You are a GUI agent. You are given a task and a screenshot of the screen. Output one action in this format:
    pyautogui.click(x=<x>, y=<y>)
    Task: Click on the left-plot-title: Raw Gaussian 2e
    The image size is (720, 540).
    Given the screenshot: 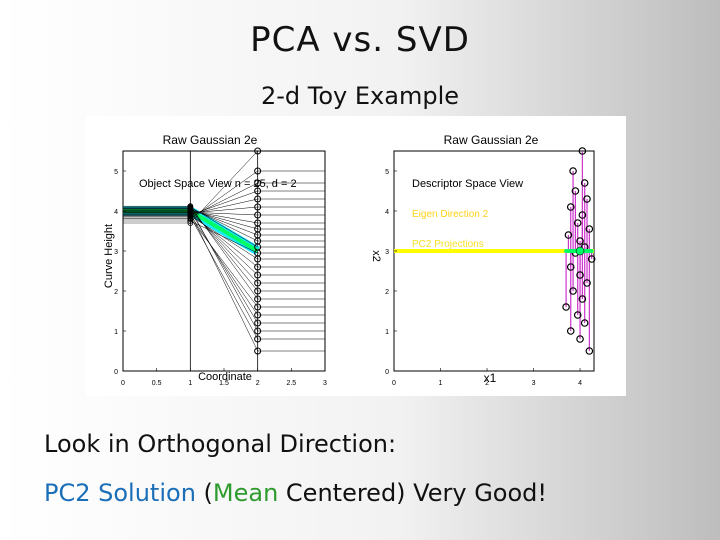 What is the action you would take?
    pyautogui.click(x=210, y=140)
    